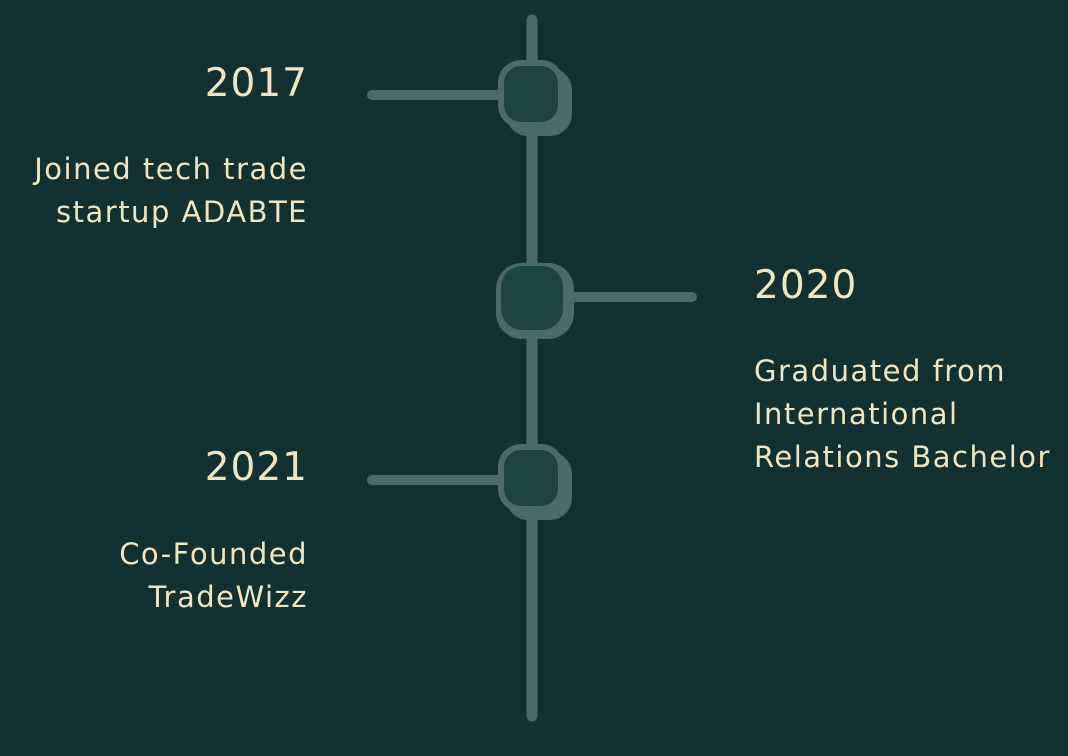 The height and width of the screenshot is (756, 1068). Describe the element at coordinates (256, 467) in the screenshot. I see `event-year-2021: 2021` at that location.